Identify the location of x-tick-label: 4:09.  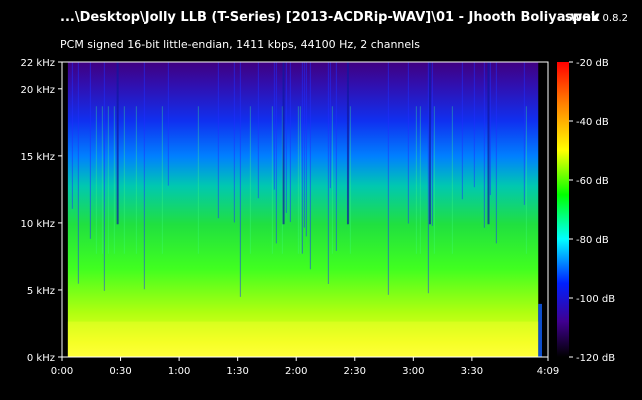
(548, 371).